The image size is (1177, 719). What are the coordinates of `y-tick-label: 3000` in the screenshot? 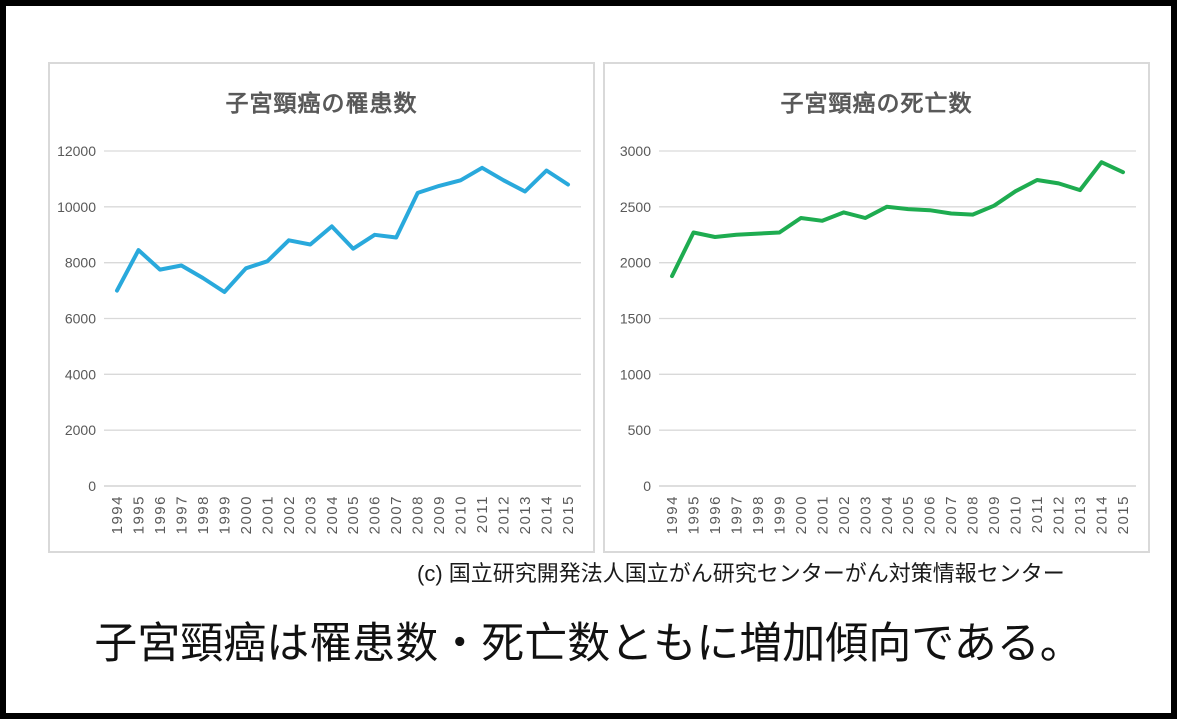 It's located at (635, 151).